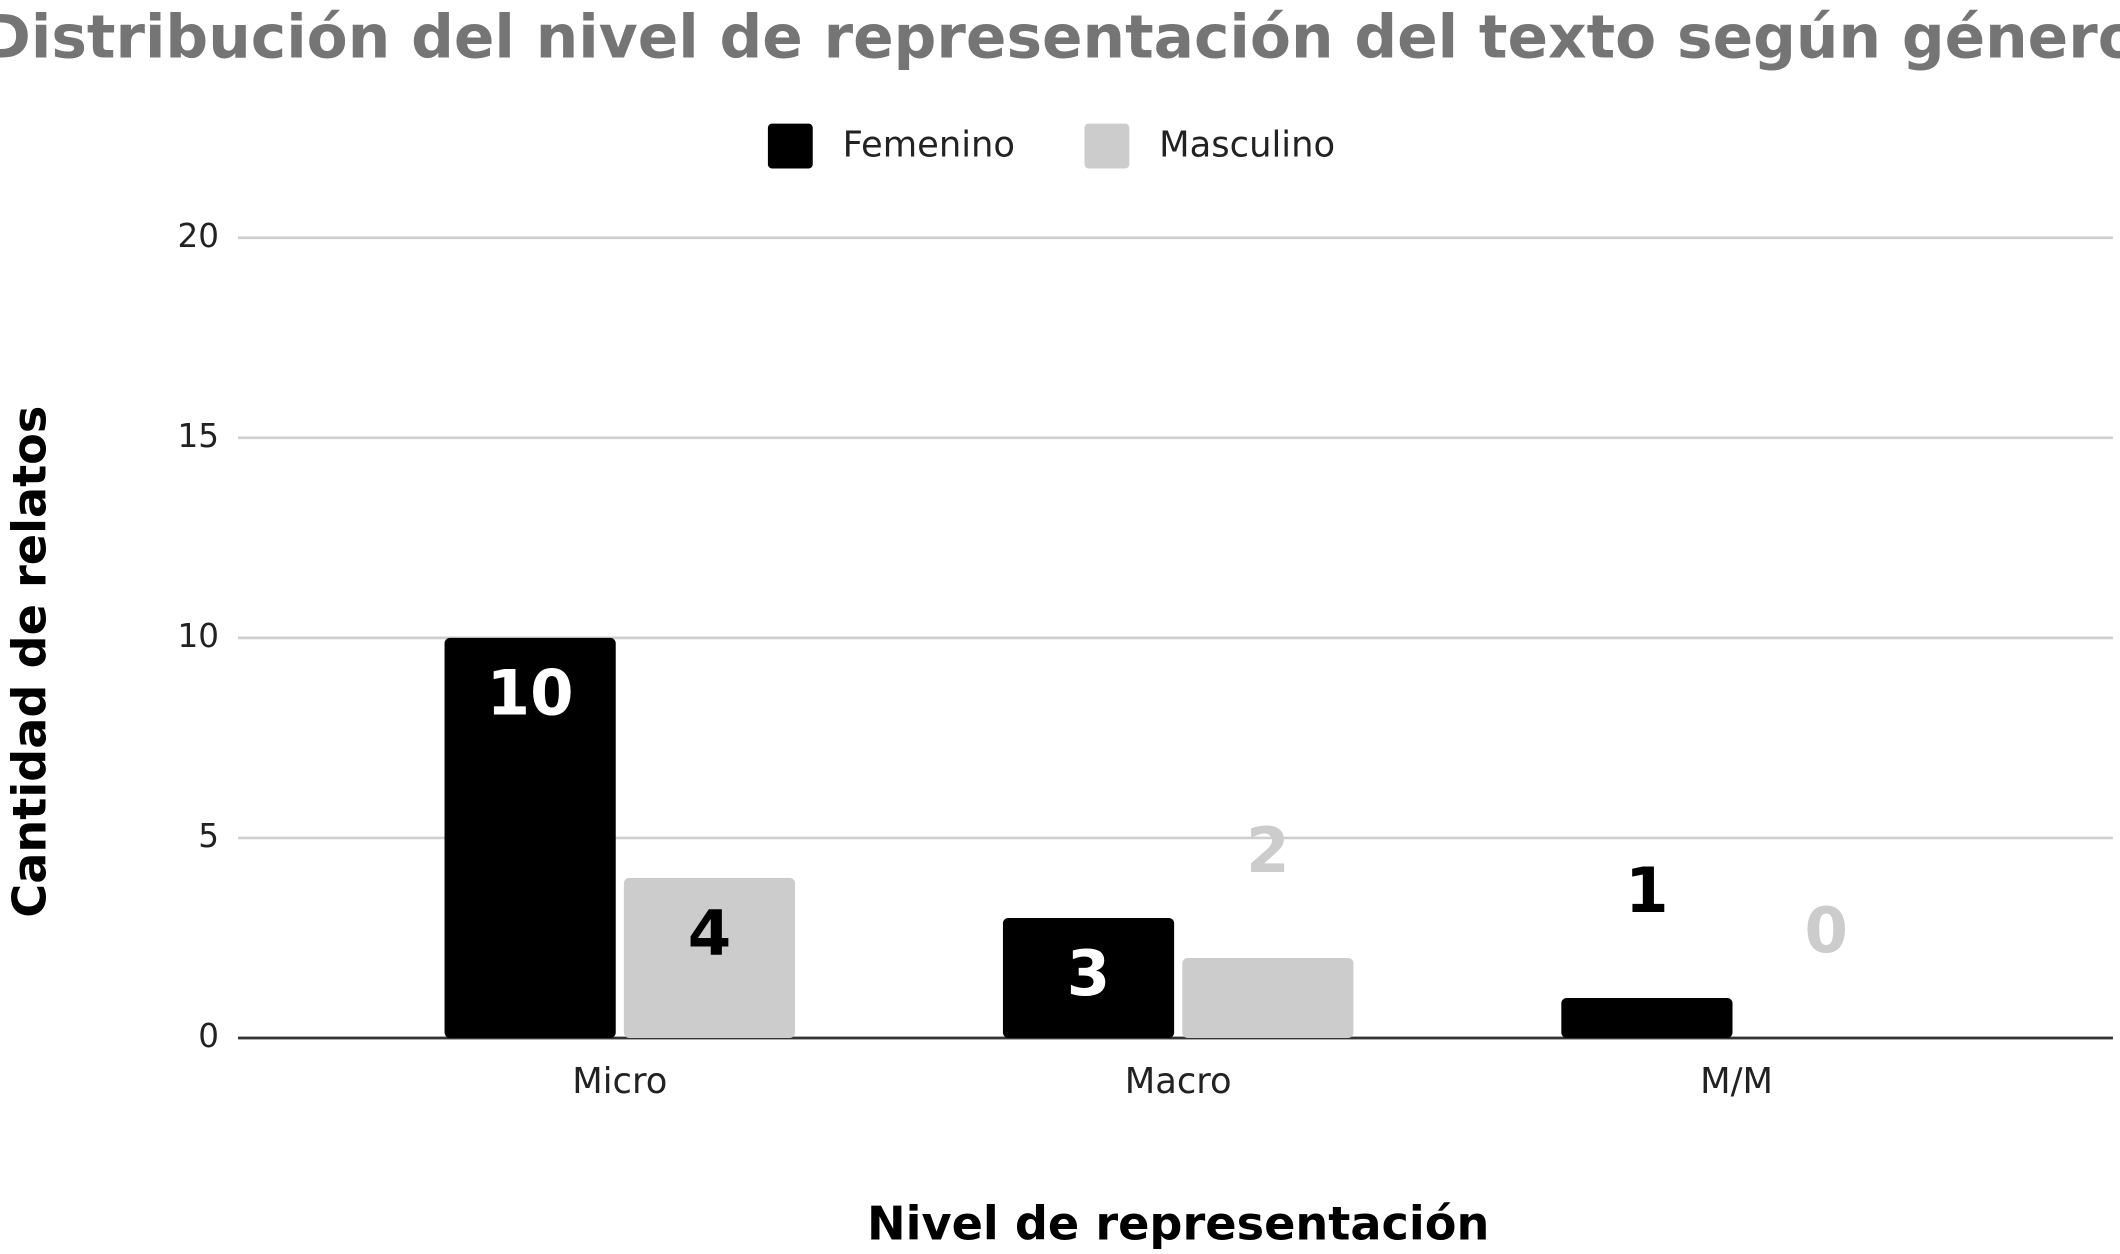 This screenshot has width=2120, height=1254. Describe the element at coordinates (29, 662) in the screenshot. I see `y-axis-title: Cantidad de relatos` at that location.